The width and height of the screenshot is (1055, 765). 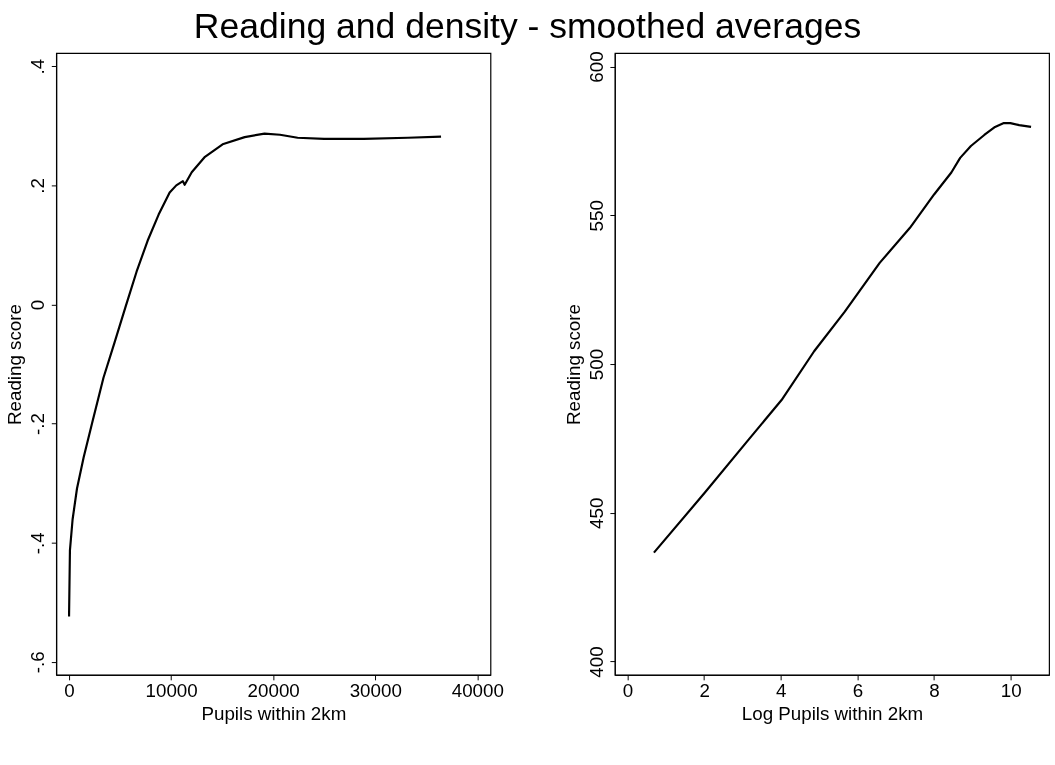 What do you see at coordinates (273, 691) in the screenshot?
I see `x-tick-label: 20000` at bounding box center [273, 691].